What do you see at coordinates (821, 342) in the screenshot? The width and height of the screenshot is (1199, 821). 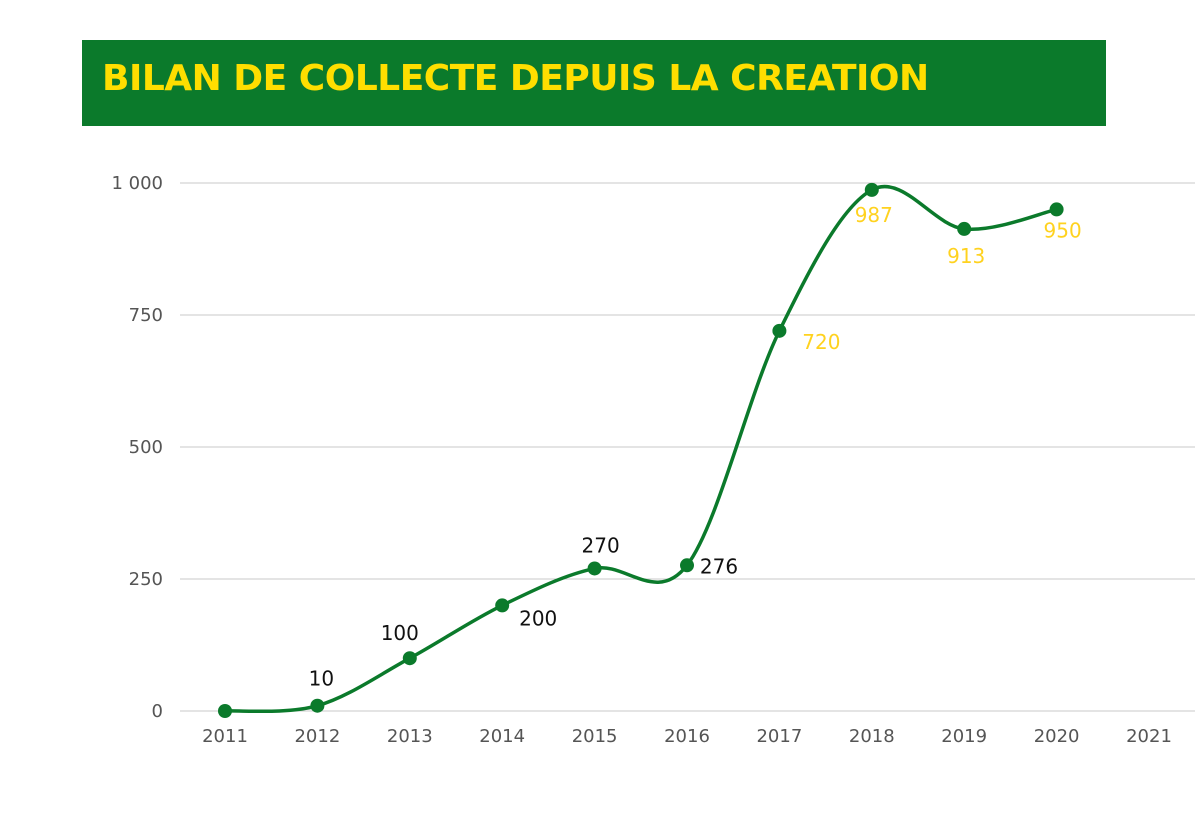 I see `data-label: 720` at bounding box center [821, 342].